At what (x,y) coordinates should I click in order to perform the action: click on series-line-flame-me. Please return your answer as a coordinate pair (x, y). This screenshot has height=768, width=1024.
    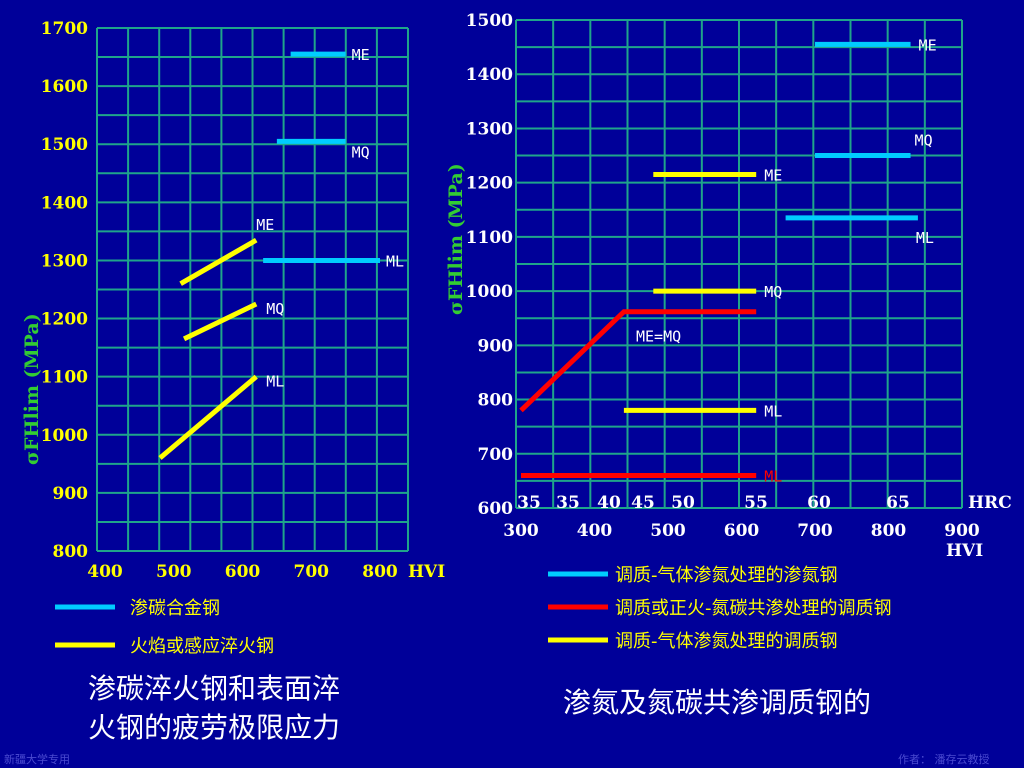
    Looking at the image, I should click on (218, 261).